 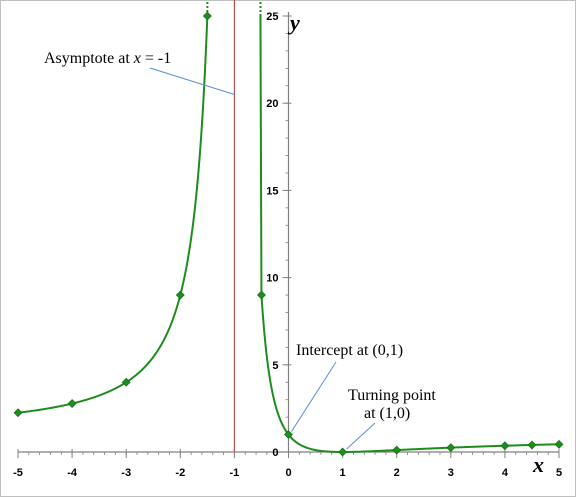 I want to click on y-tick-label: 15, so click(x=272, y=191).